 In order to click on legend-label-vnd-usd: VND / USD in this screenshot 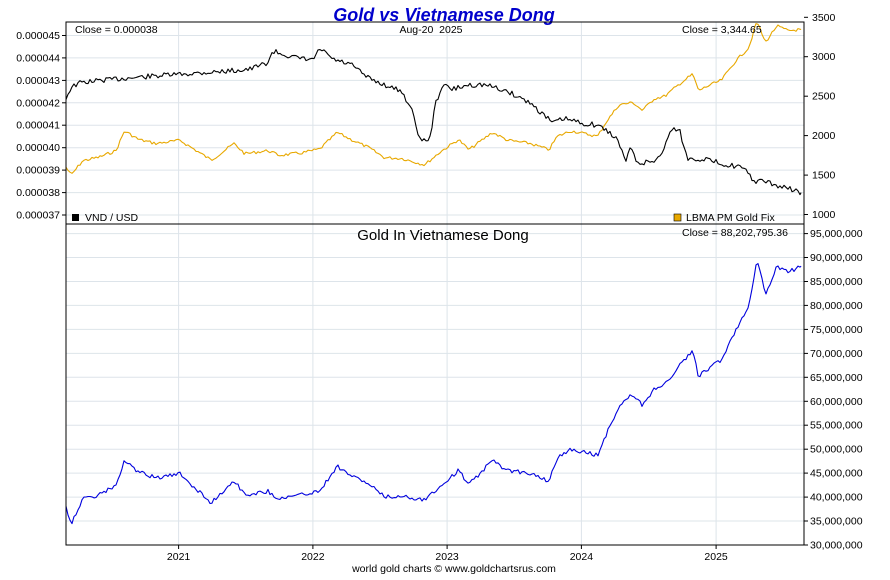, I will do `click(112, 218)`.